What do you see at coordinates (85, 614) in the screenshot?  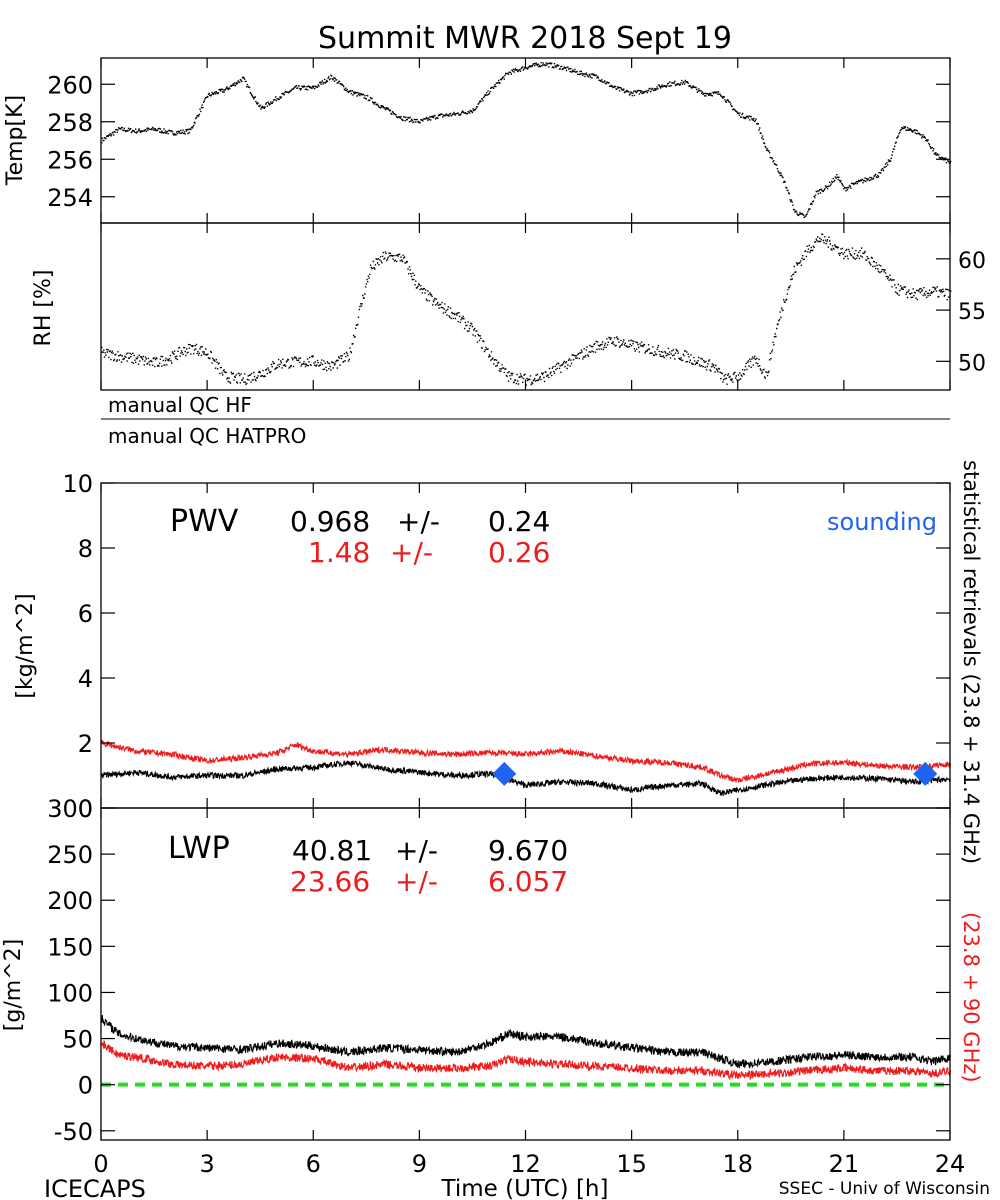 I see `y-tick-label: 6` at bounding box center [85, 614].